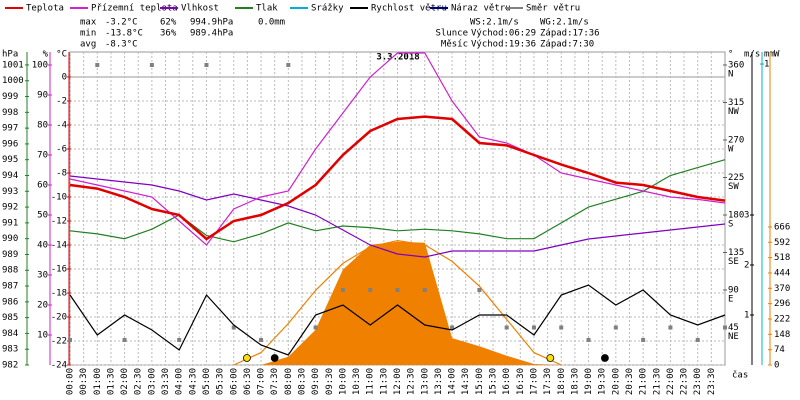 The height and width of the screenshot is (400, 800). What do you see at coordinates (733, 187) in the screenshot?
I see `compass-label: SW` at bounding box center [733, 187].